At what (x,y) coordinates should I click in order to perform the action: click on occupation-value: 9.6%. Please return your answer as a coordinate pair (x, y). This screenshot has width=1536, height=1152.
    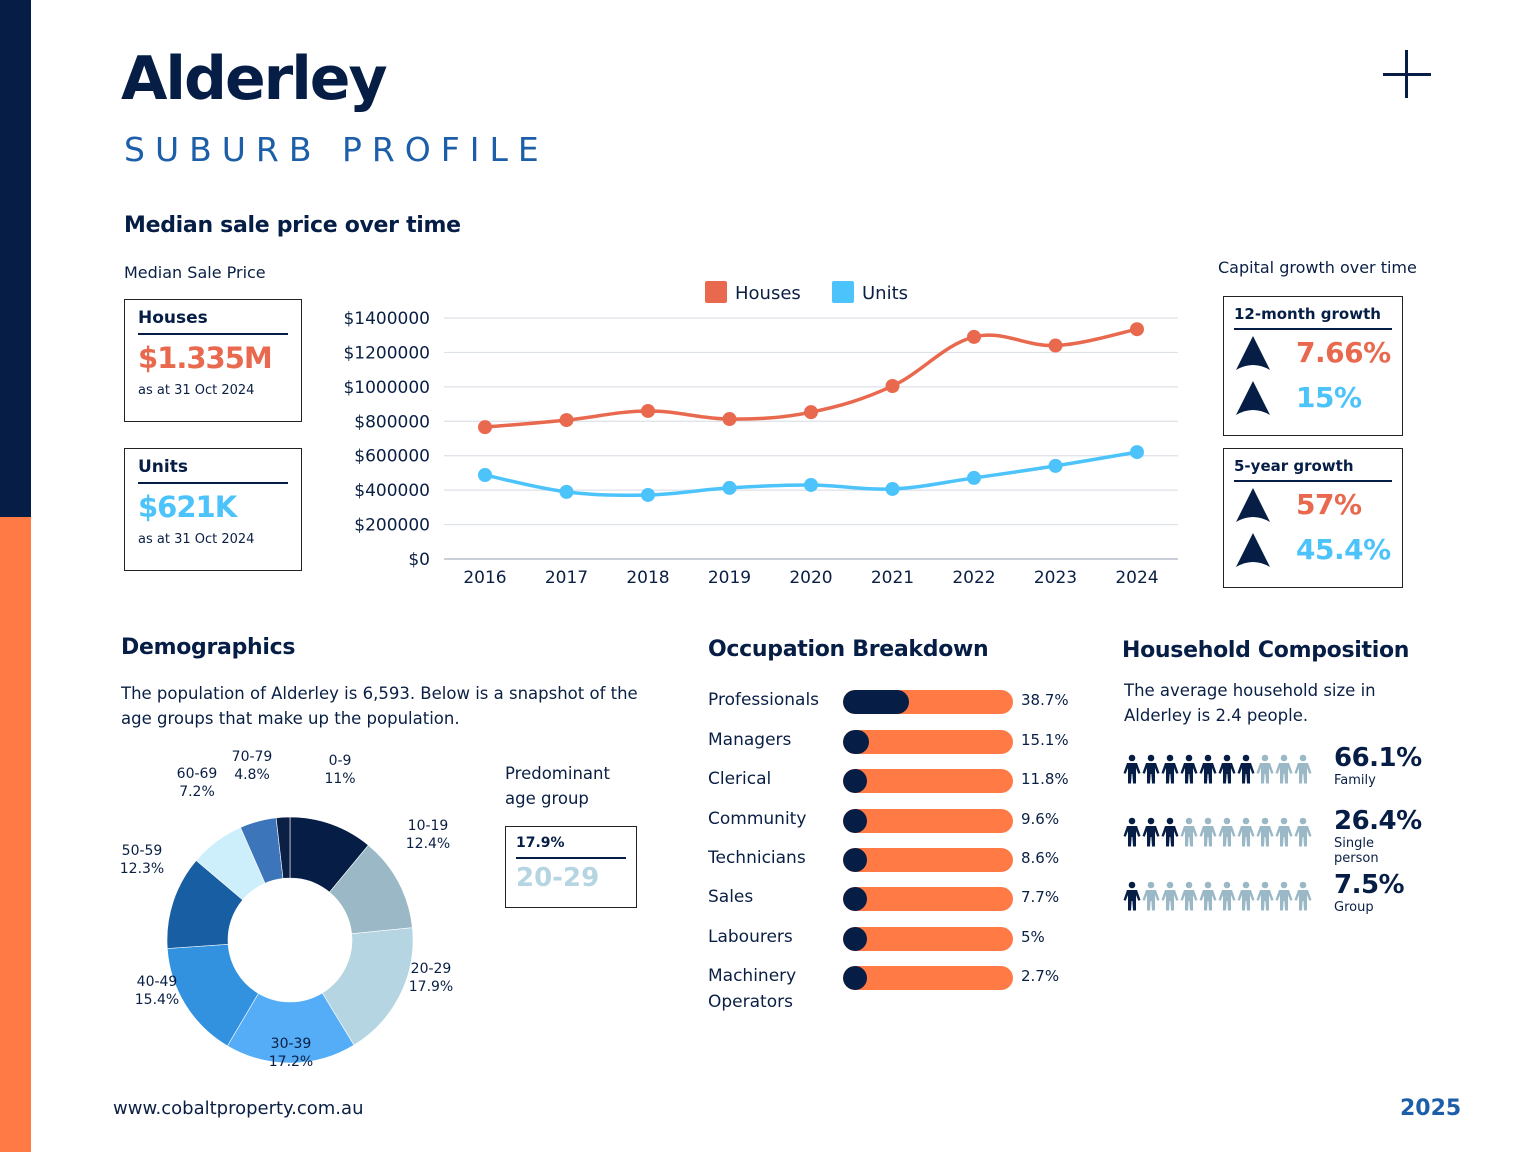
    Looking at the image, I should click on (1040, 819).